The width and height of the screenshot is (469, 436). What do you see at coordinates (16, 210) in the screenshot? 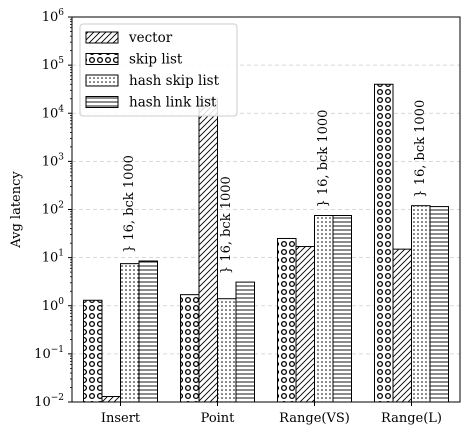
I see `y-axis-label: Avg latency` at bounding box center [16, 210].